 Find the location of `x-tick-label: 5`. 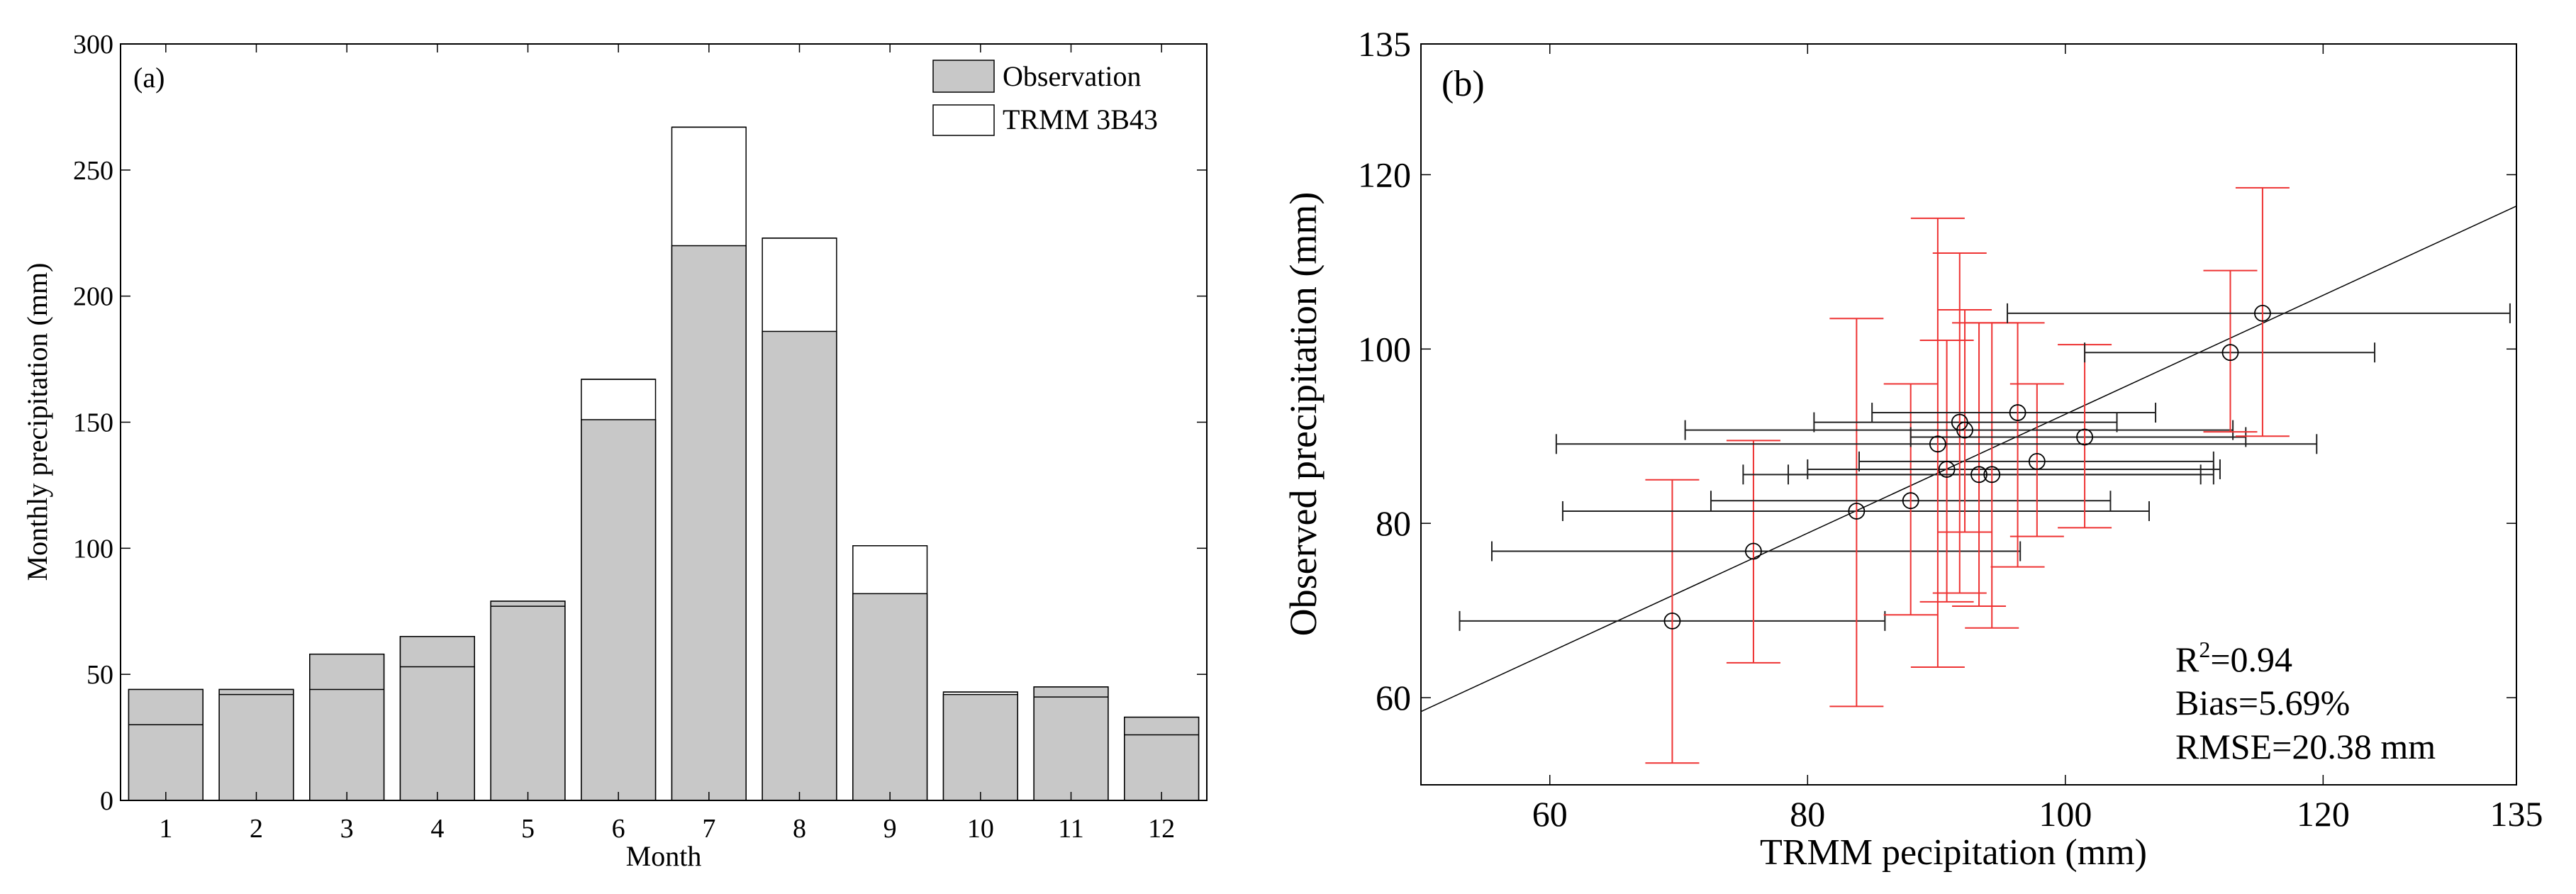

x-tick-label: 5 is located at coordinates (528, 829).